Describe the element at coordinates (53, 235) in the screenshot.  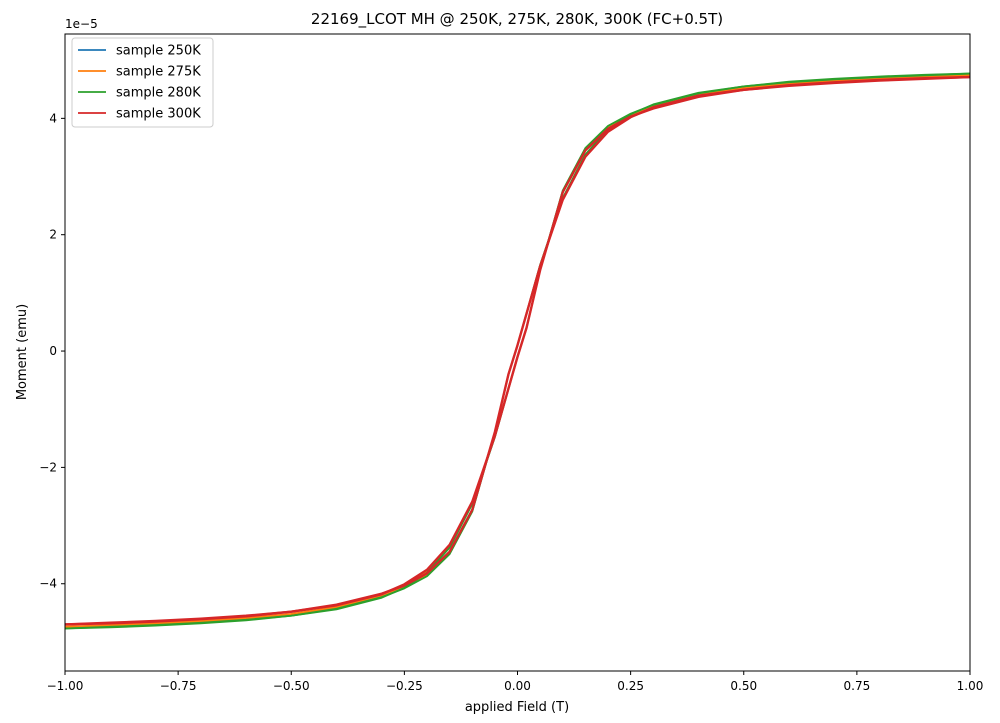
I see `y-tick-label: 2` at that location.